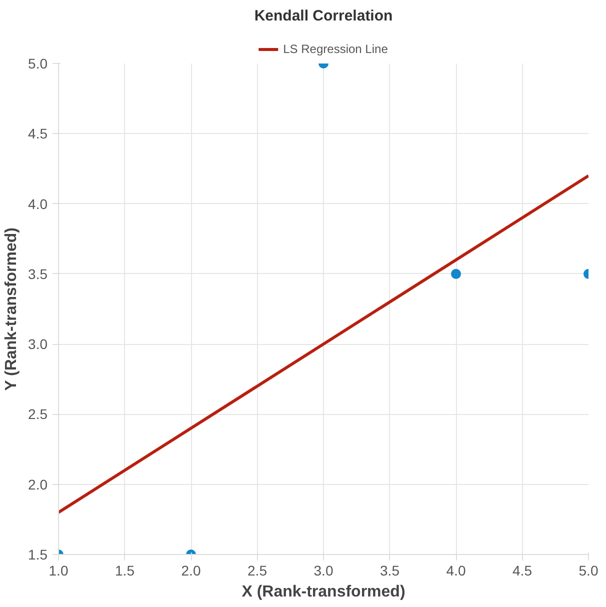  What do you see at coordinates (324, 592) in the screenshot?
I see `x-axis-title: X (Rank-transformed)` at bounding box center [324, 592].